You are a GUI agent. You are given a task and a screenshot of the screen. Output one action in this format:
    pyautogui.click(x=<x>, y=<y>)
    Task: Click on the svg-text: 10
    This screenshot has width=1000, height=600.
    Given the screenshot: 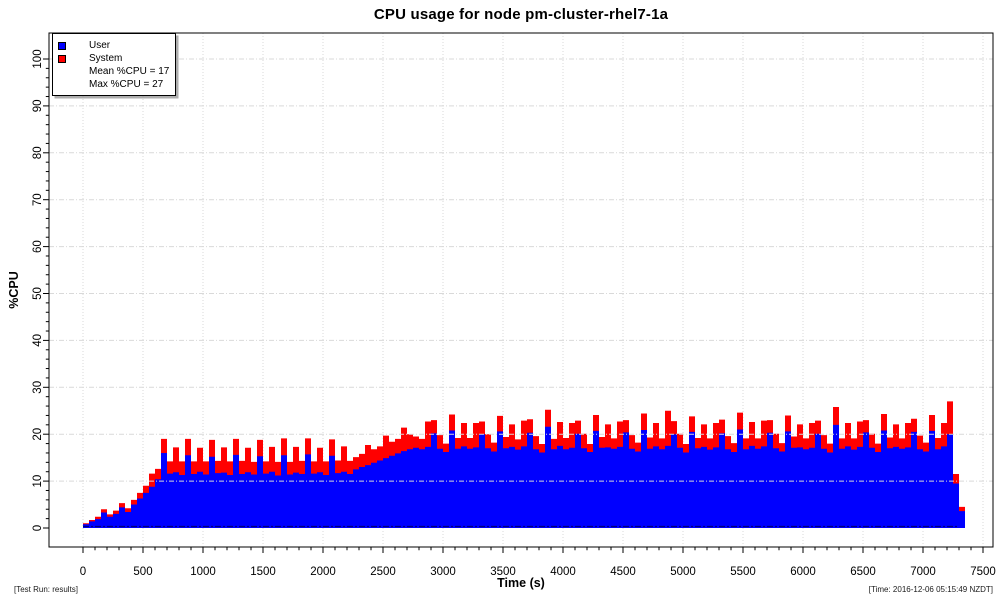 What is the action you would take?
    pyautogui.click(x=38, y=481)
    